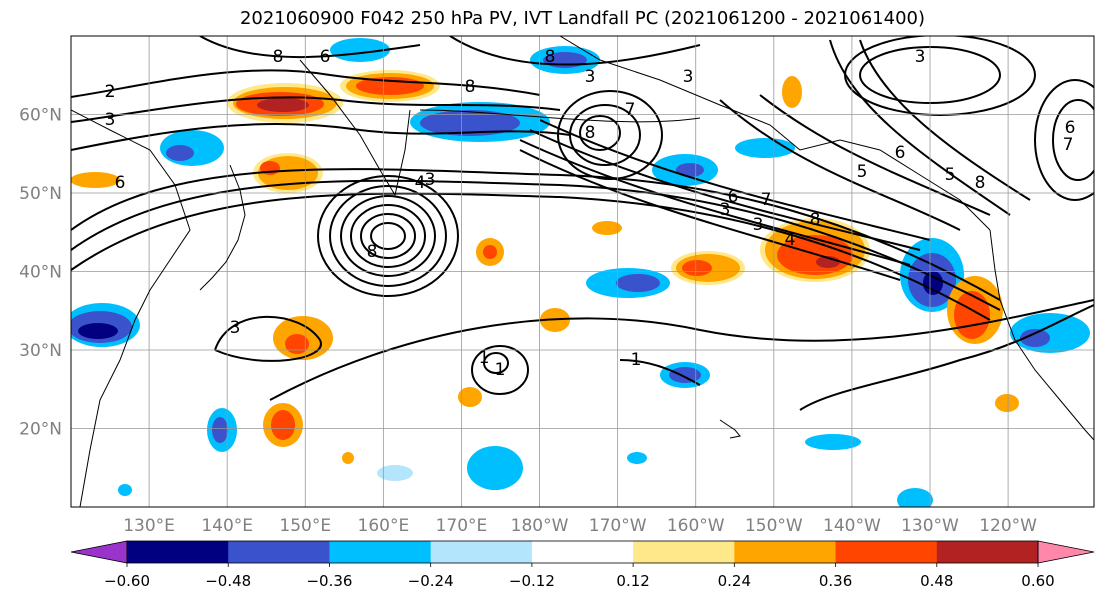  I want to click on longitude-label: 150°E, so click(305, 526).